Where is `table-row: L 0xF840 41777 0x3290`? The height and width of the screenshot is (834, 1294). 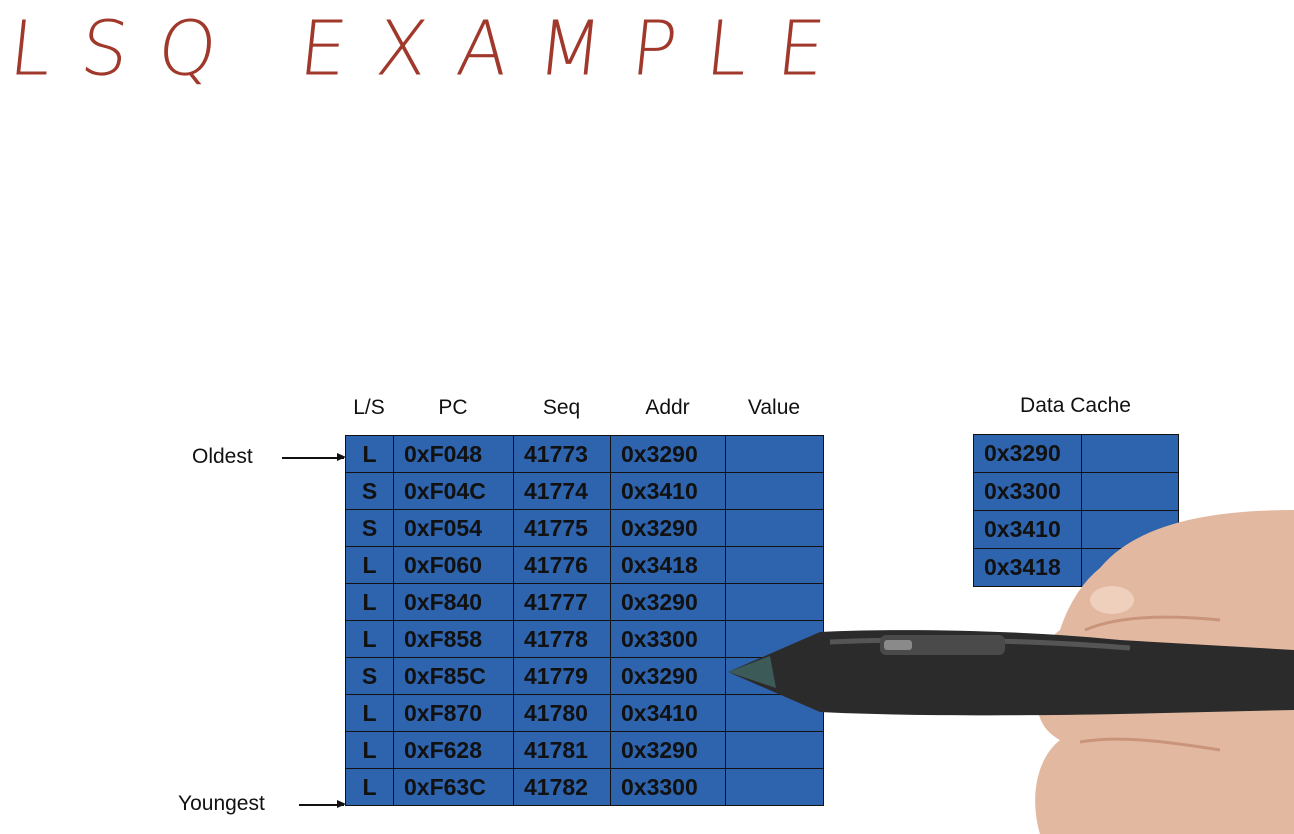 table-row: L 0xF840 41777 0x3290 is located at coordinates (584, 602).